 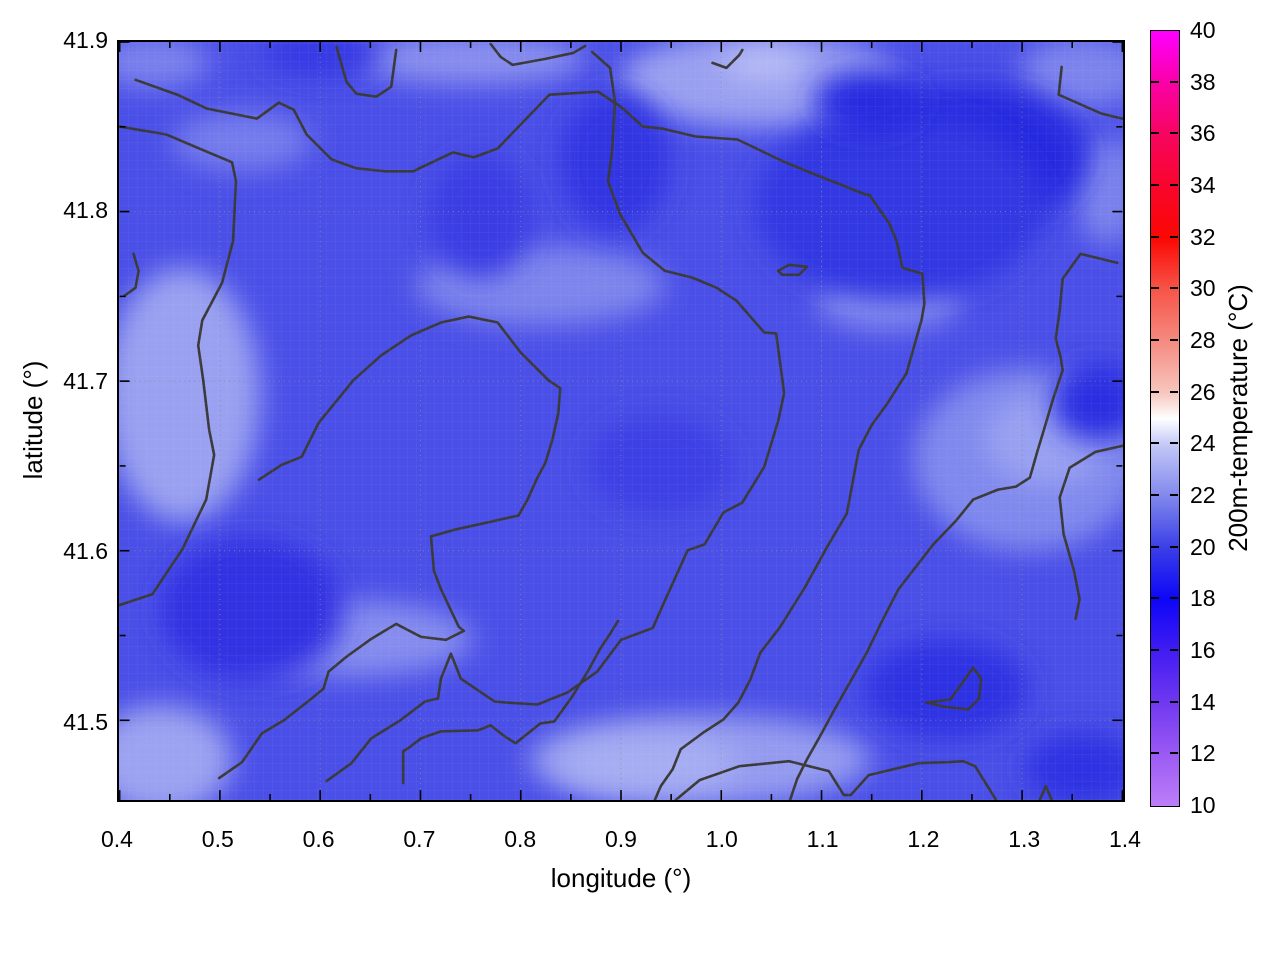 I want to click on colorbar-tick-label: 24, so click(x=1203, y=443).